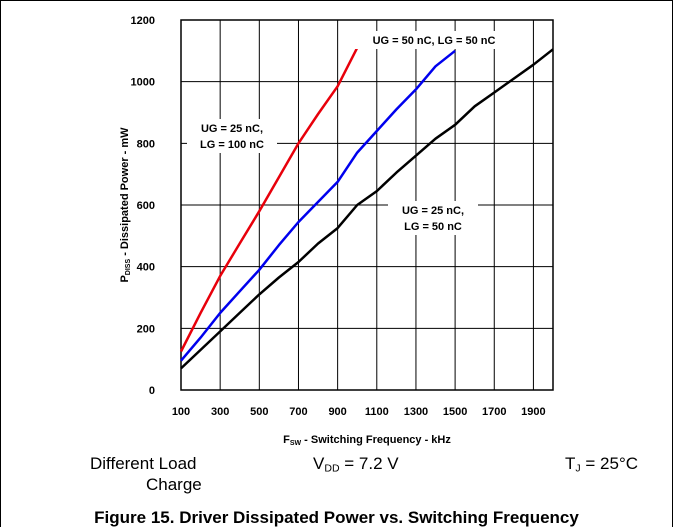 The height and width of the screenshot is (528, 673). What do you see at coordinates (356, 464) in the screenshot?
I see `vdd-condition: VDD = 7.2 V` at bounding box center [356, 464].